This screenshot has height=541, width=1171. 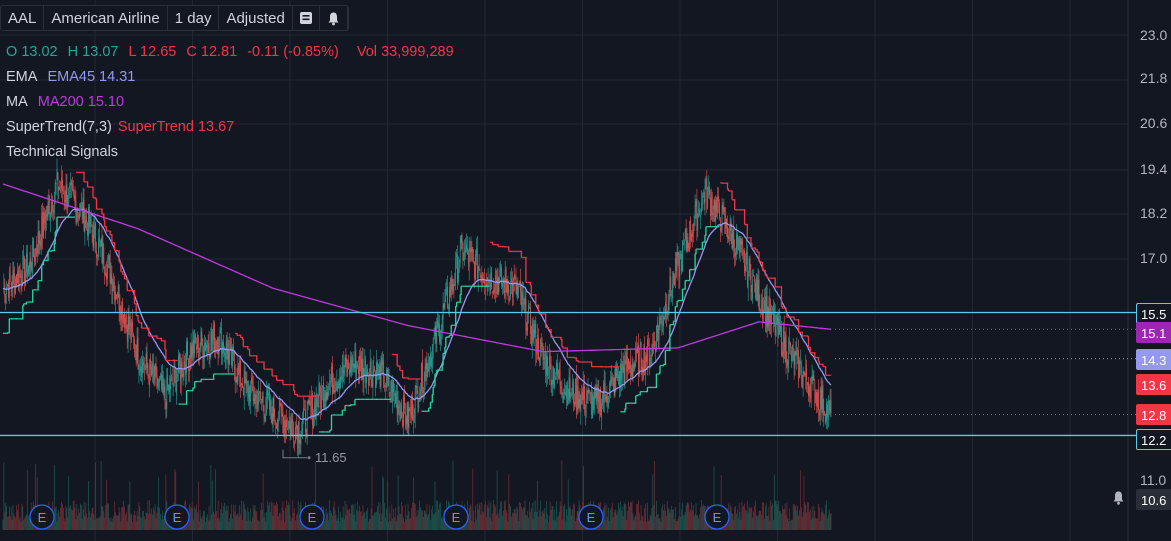 I want to click on adjustment-selector: Adjusted, so click(x=256, y=18).